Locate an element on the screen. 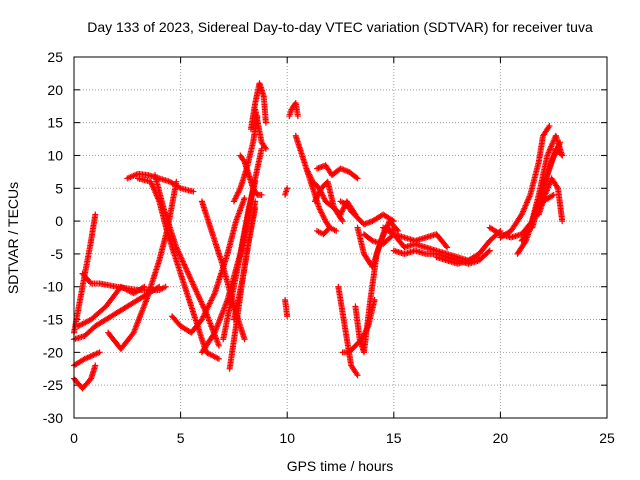  series-s9 is located at coordinates (178, 268).